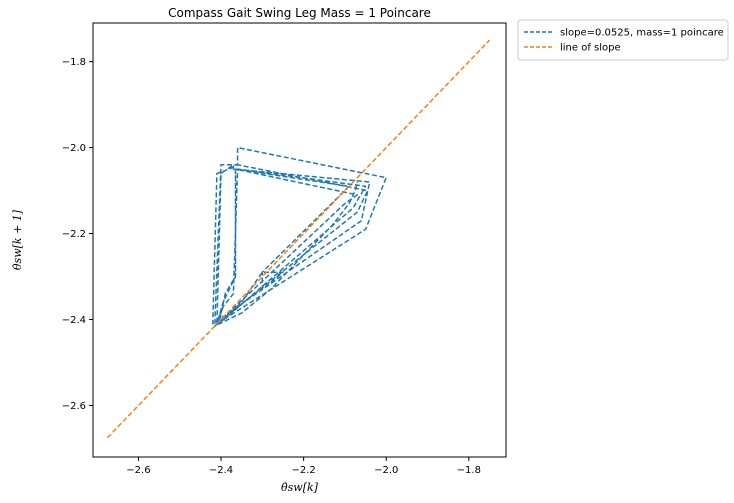 The width and height of the screenshot is (734, 503). I want to click on legend-label-slope-line: line of slope, so click(590, 48).